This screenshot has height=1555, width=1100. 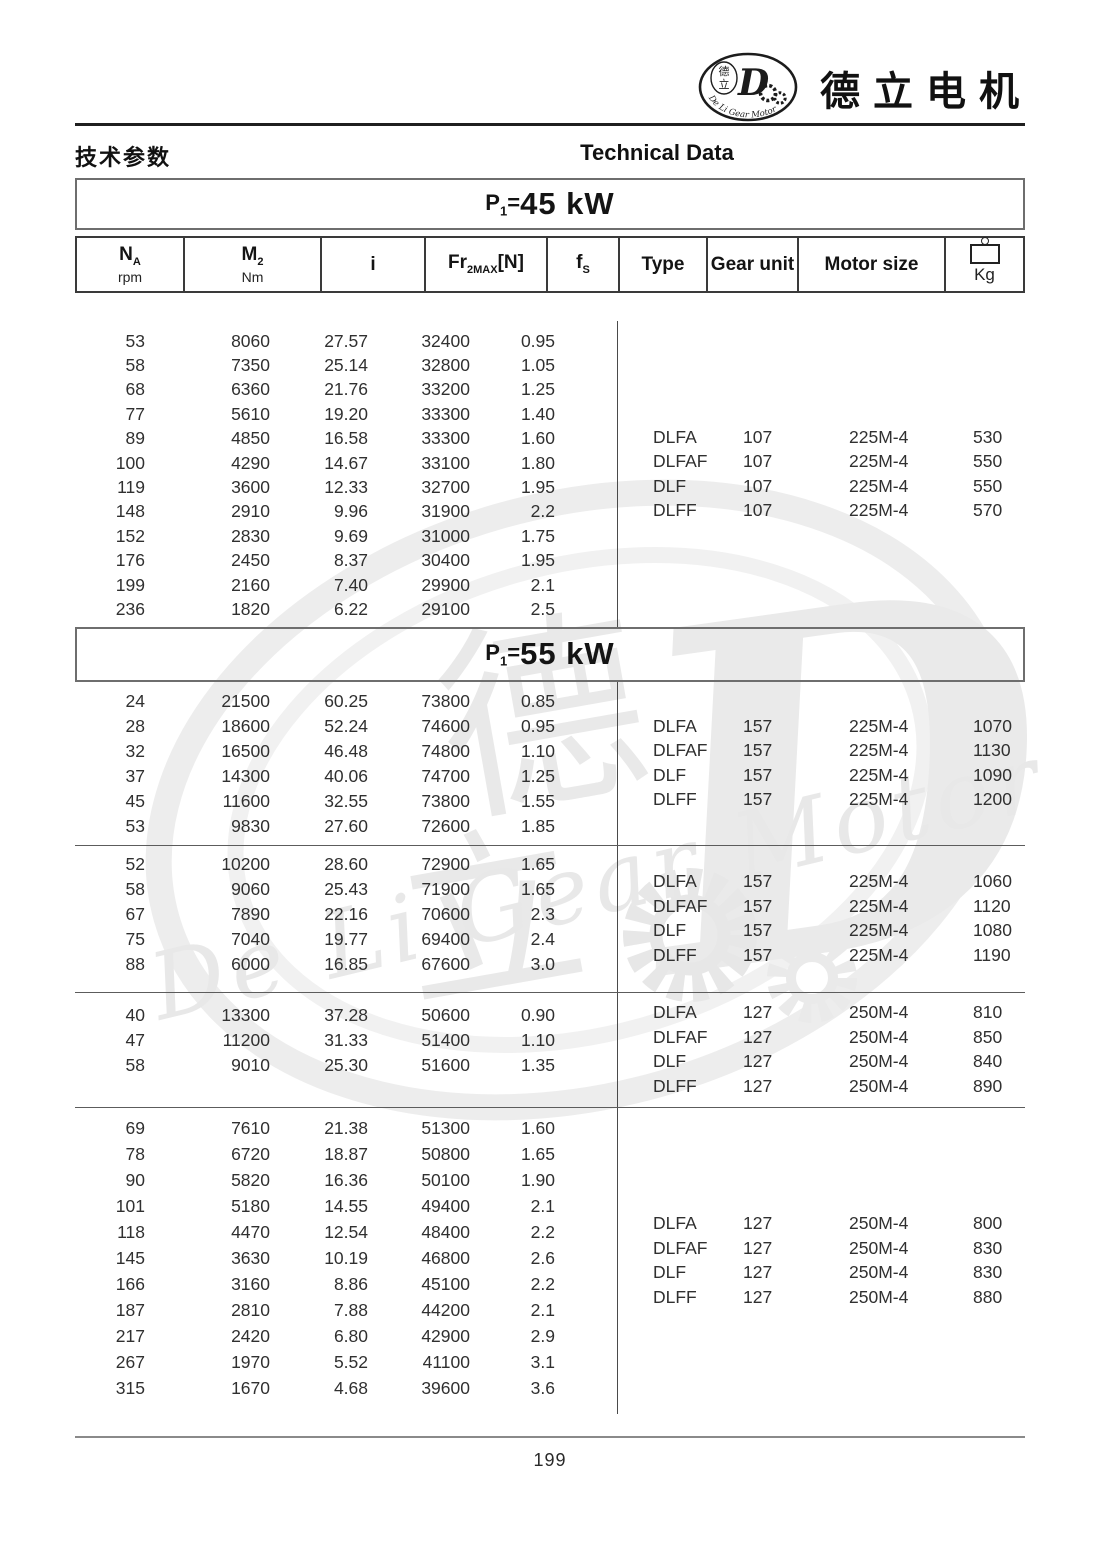 I want to click on table-row: 89 4850 16.58 33300 1.60, so click(x=346, y=439).